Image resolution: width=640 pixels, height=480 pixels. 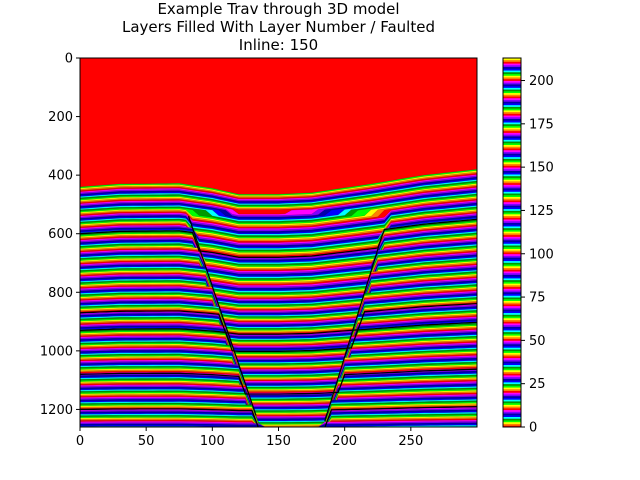 I want to click on colorbar-tick-label: 150, so click(x=541, y=168).